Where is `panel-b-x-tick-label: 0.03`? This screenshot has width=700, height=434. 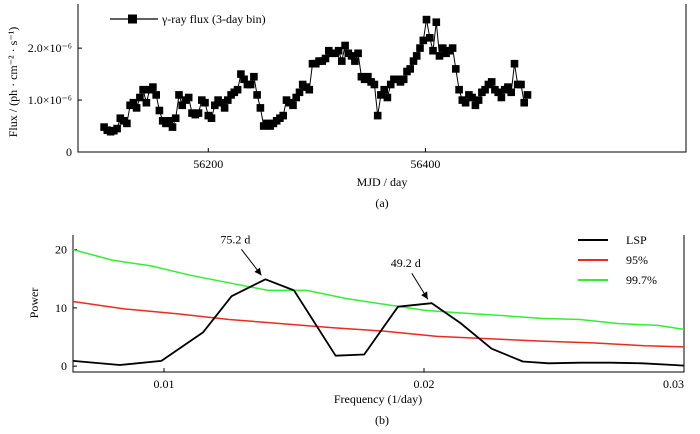 panel-b-x-tick-label: 0.03 is located at coordinates (673, 384).